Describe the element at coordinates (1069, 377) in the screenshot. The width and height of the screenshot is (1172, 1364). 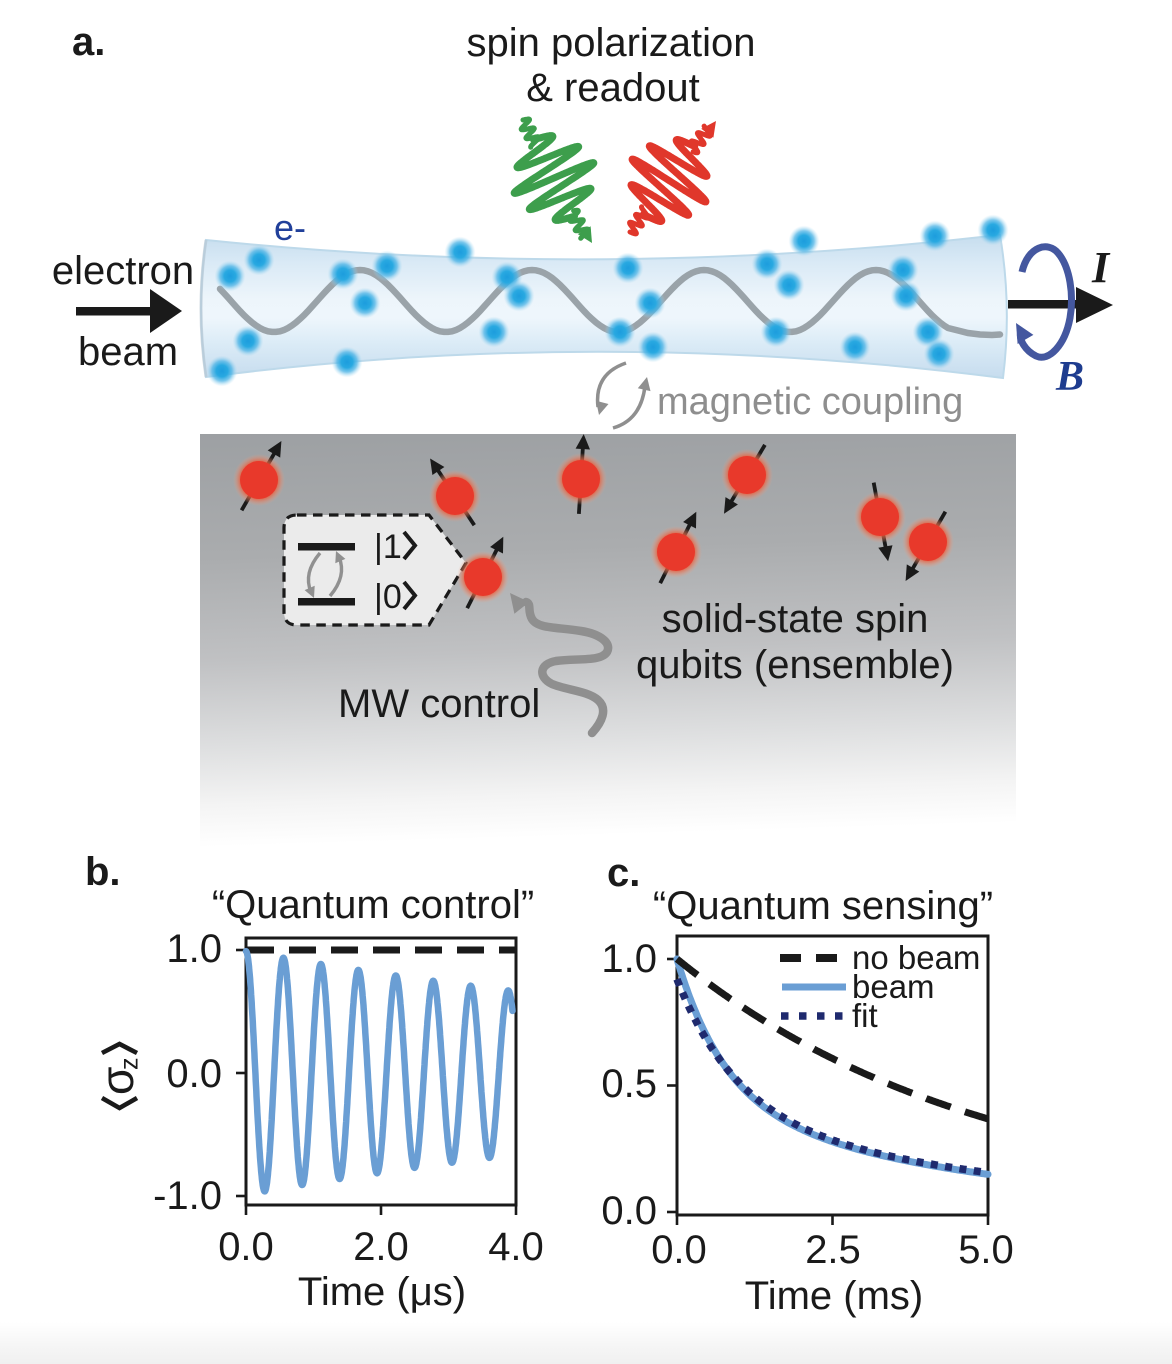
I see `svg-text: B` at that location.